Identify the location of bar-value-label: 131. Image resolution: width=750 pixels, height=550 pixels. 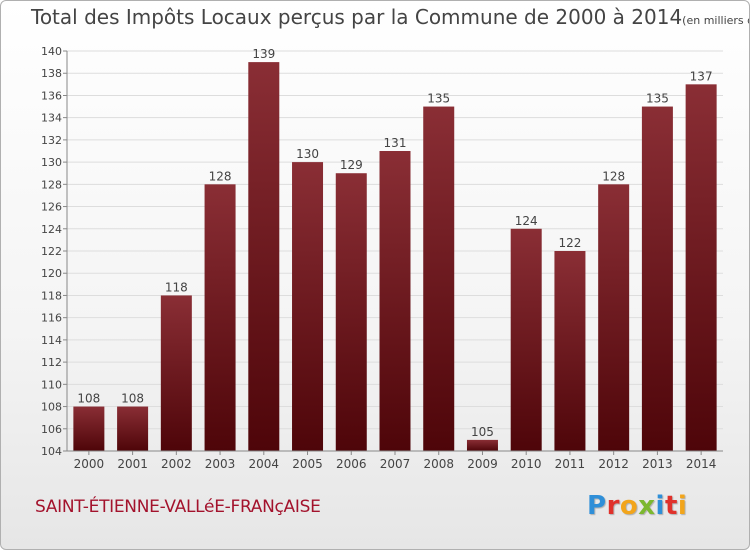
(395, 143).